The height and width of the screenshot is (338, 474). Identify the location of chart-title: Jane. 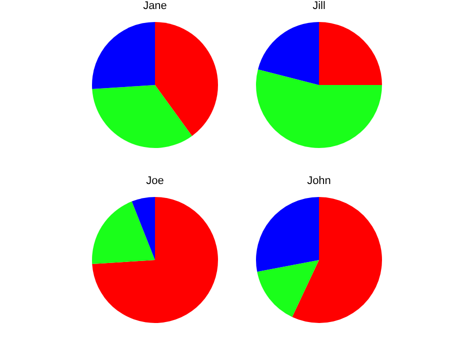
(155, 6).